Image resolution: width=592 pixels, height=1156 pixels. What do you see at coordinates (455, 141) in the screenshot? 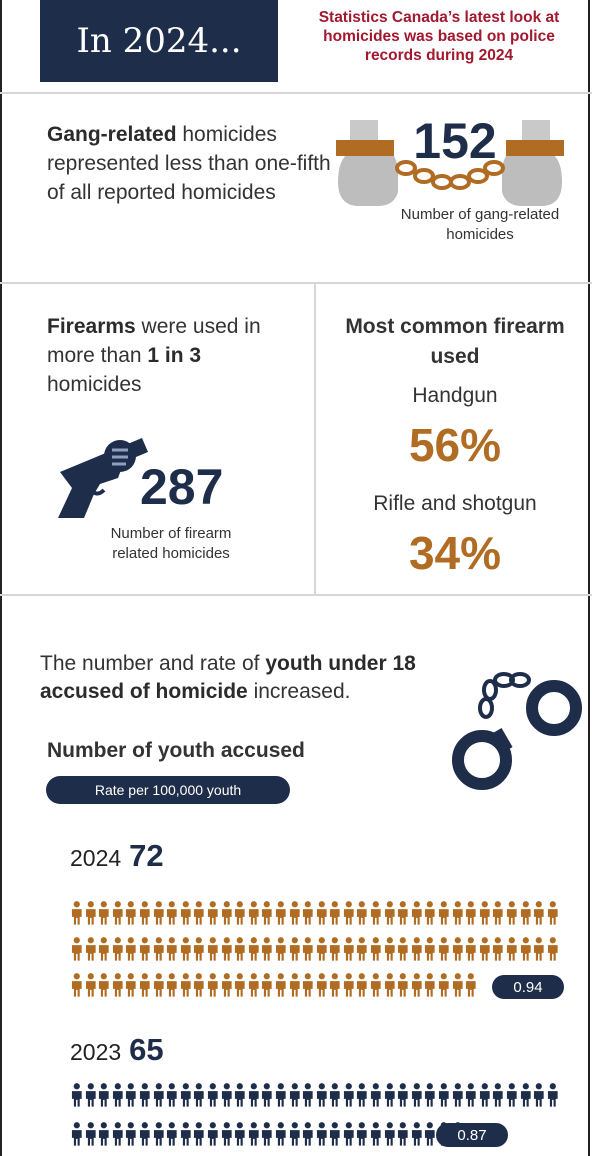
I see `gang-number: 152` at bounding box center [455, 141].